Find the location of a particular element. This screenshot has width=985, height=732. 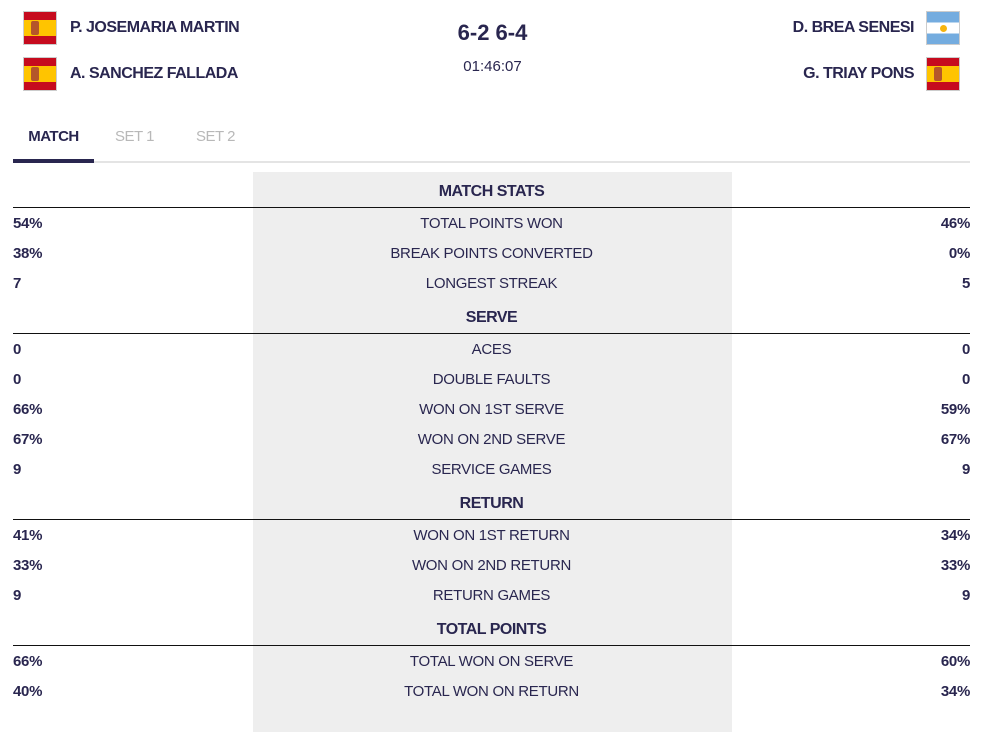

player-name: A. SANCHEZ FALLADA is located at coordinates (154, 73).